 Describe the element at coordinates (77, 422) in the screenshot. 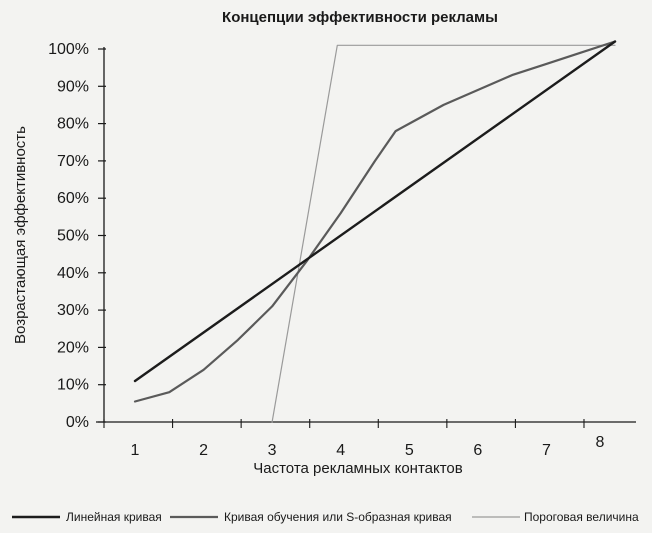

I see `y-tick-label: 0%` at that location.